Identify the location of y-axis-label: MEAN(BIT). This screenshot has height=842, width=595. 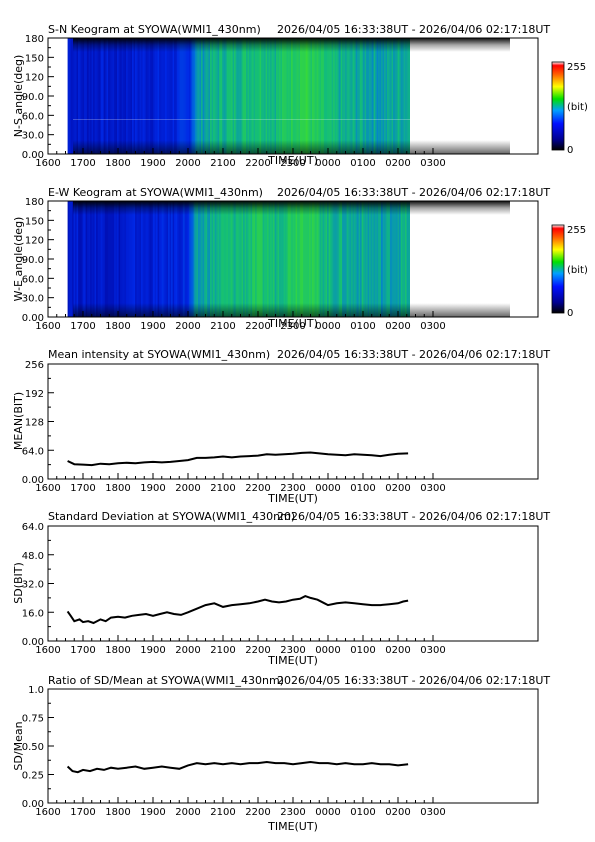
(18, 421).